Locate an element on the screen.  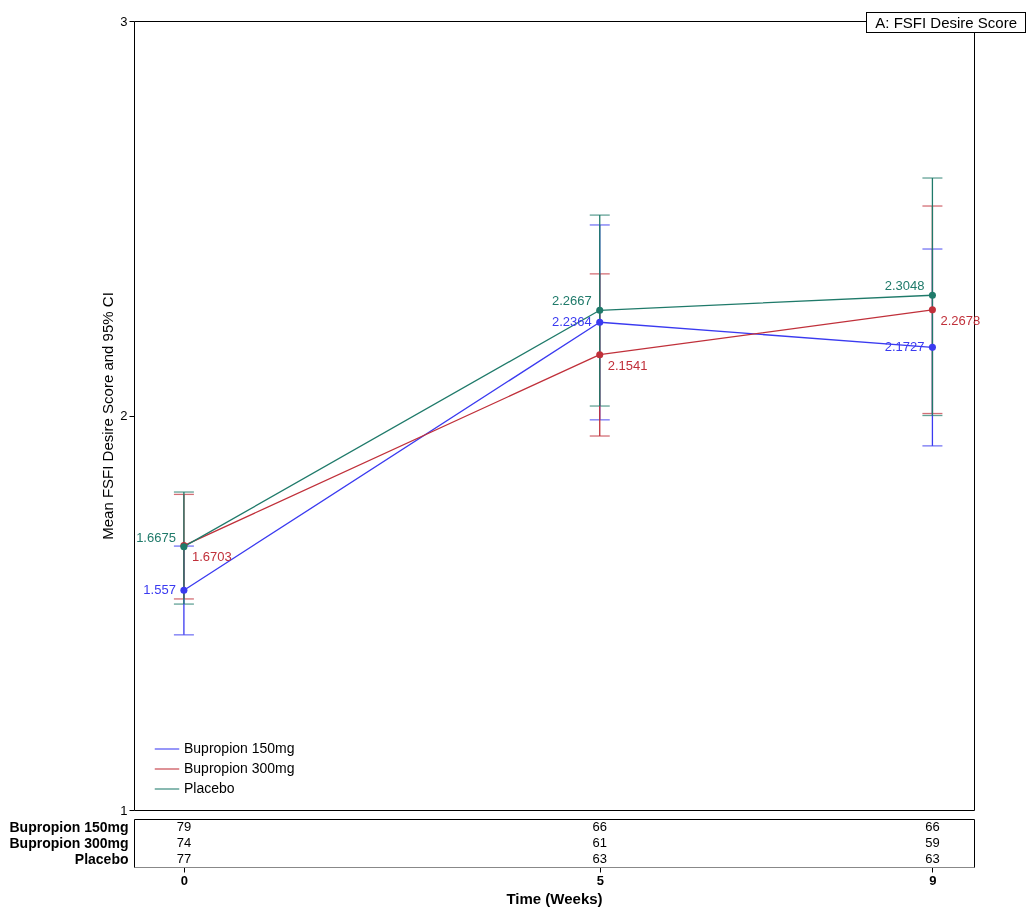
text: 61 is located at coordinates (599, 842).